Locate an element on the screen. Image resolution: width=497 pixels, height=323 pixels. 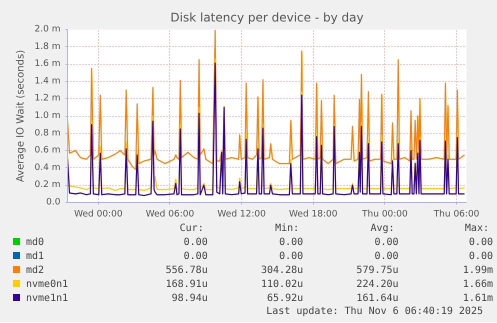
y-tick-label: 1.8 m is located at coordinates (47, 47).